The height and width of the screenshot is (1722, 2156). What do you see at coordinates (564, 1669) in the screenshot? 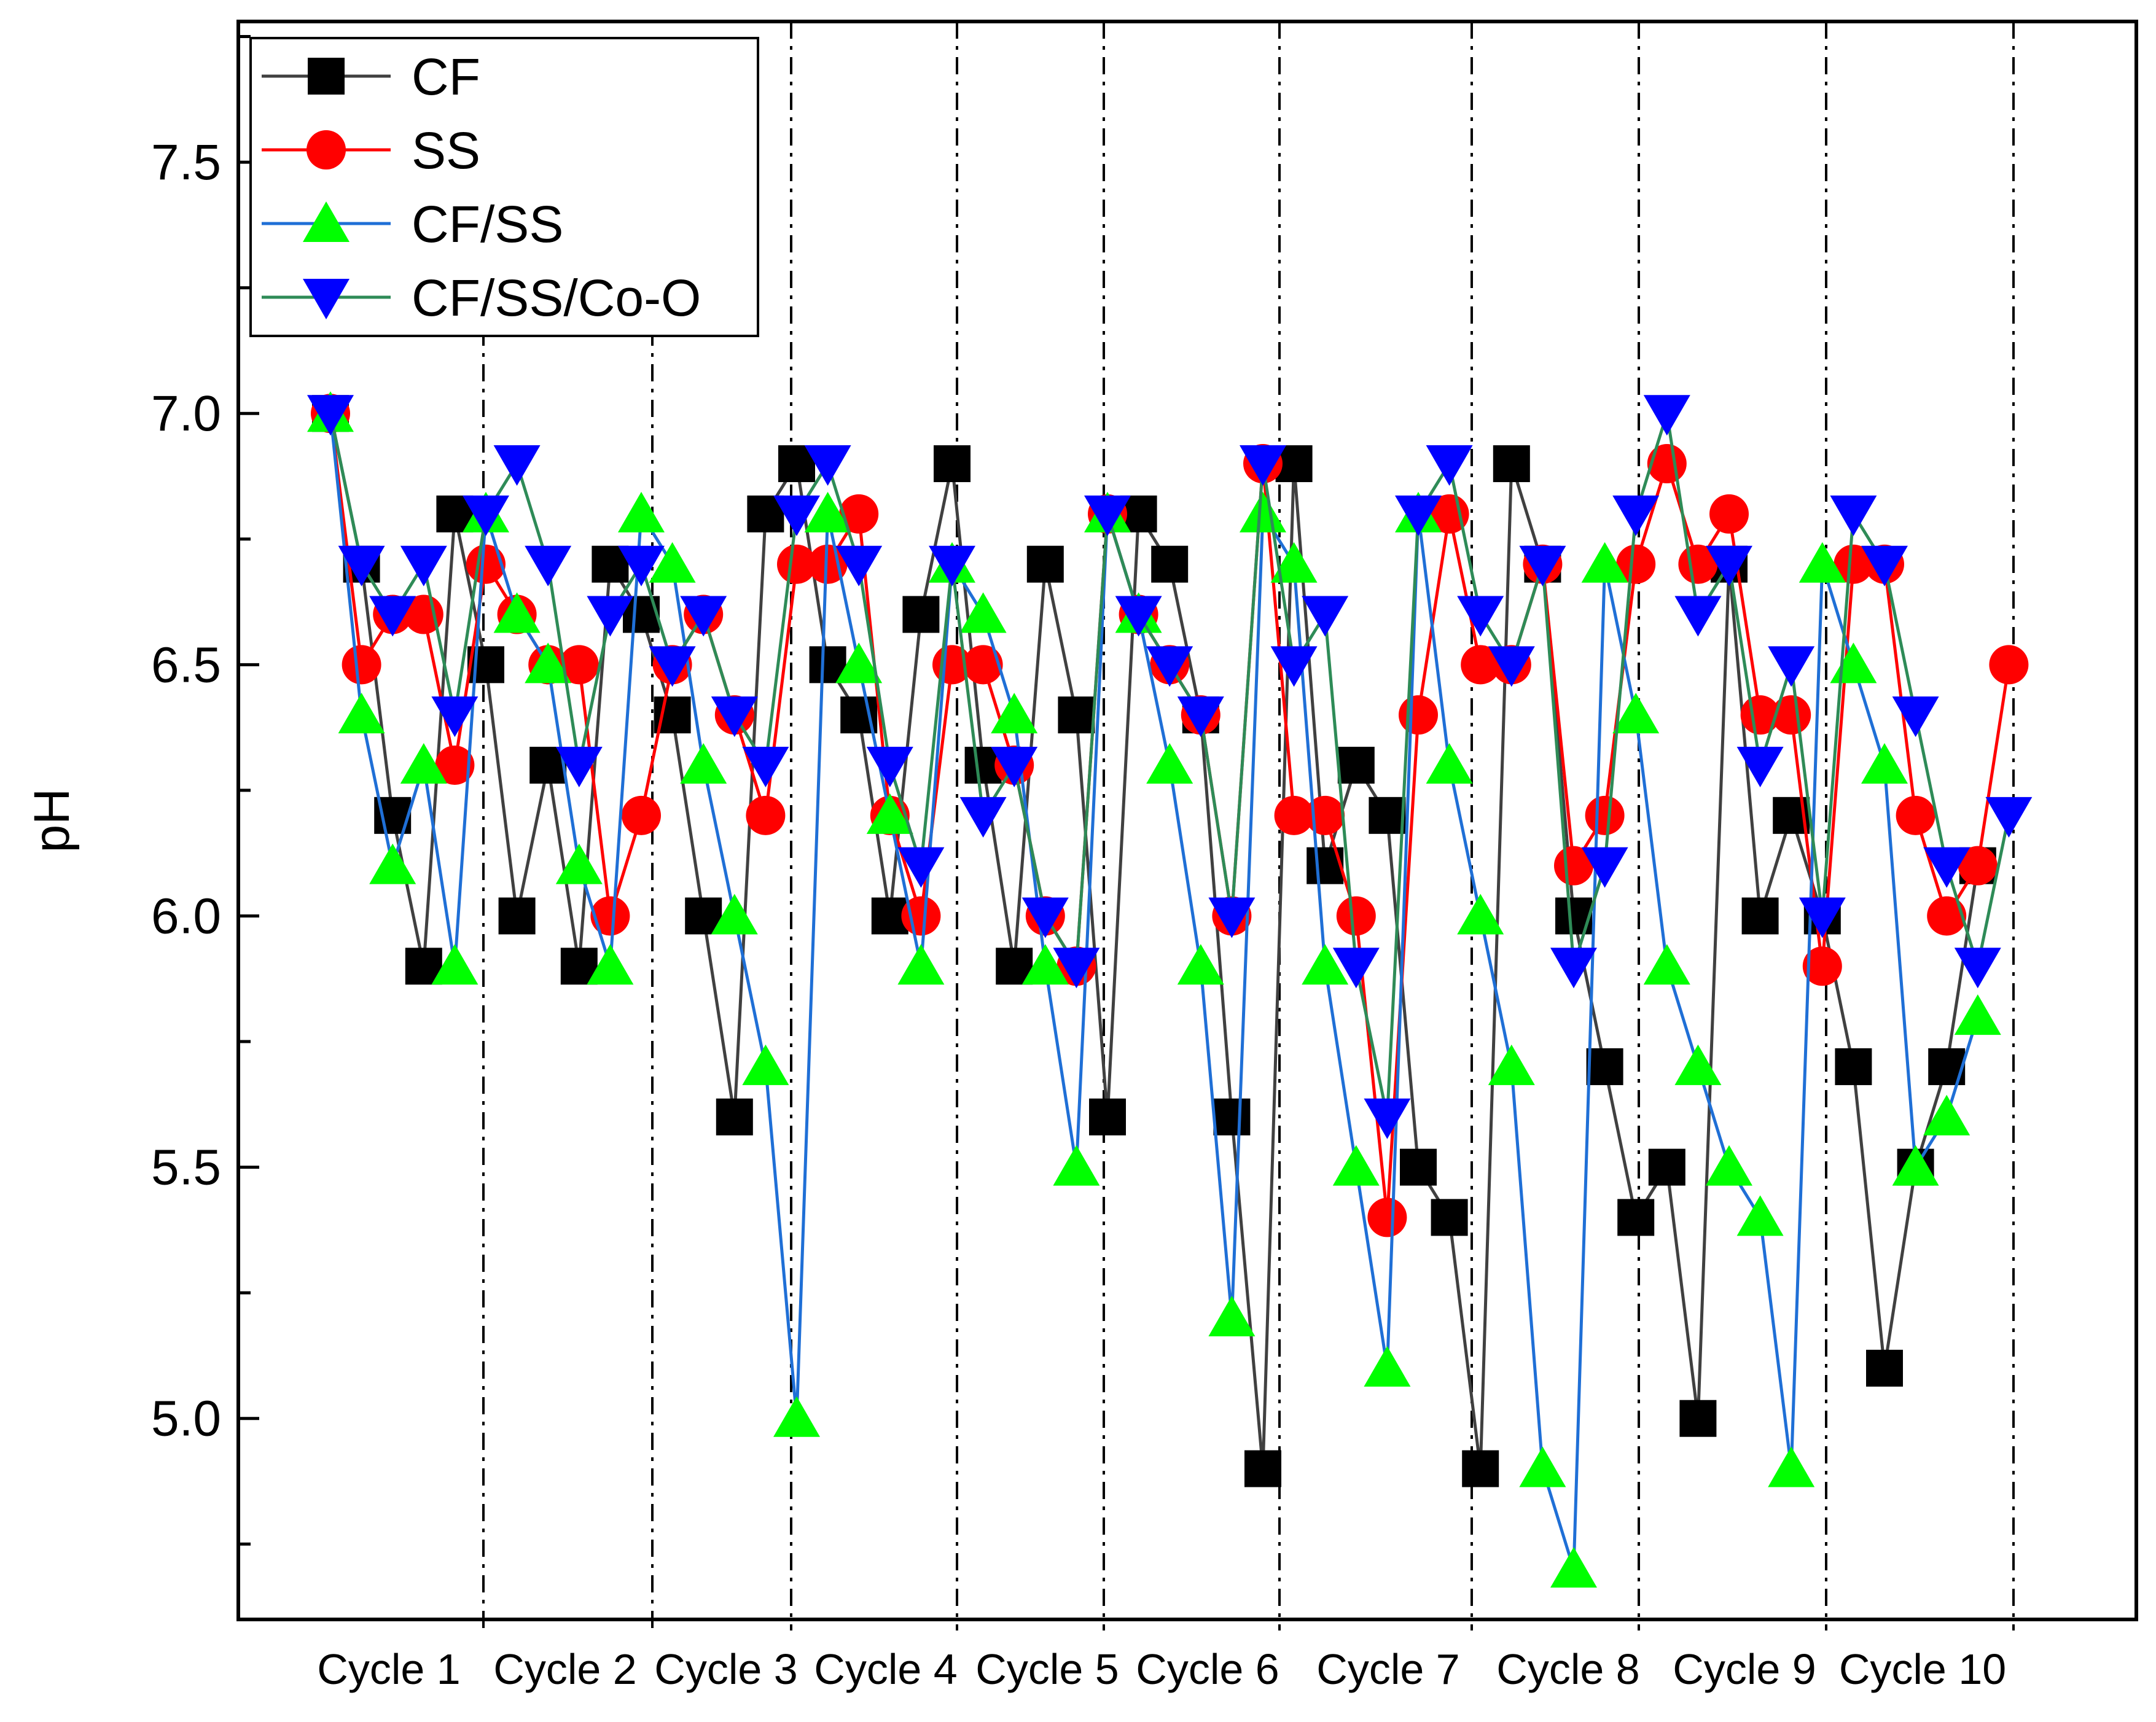
I see `x-tick-label-cycle: Cycle 2` at bounding box center [564, 1669].